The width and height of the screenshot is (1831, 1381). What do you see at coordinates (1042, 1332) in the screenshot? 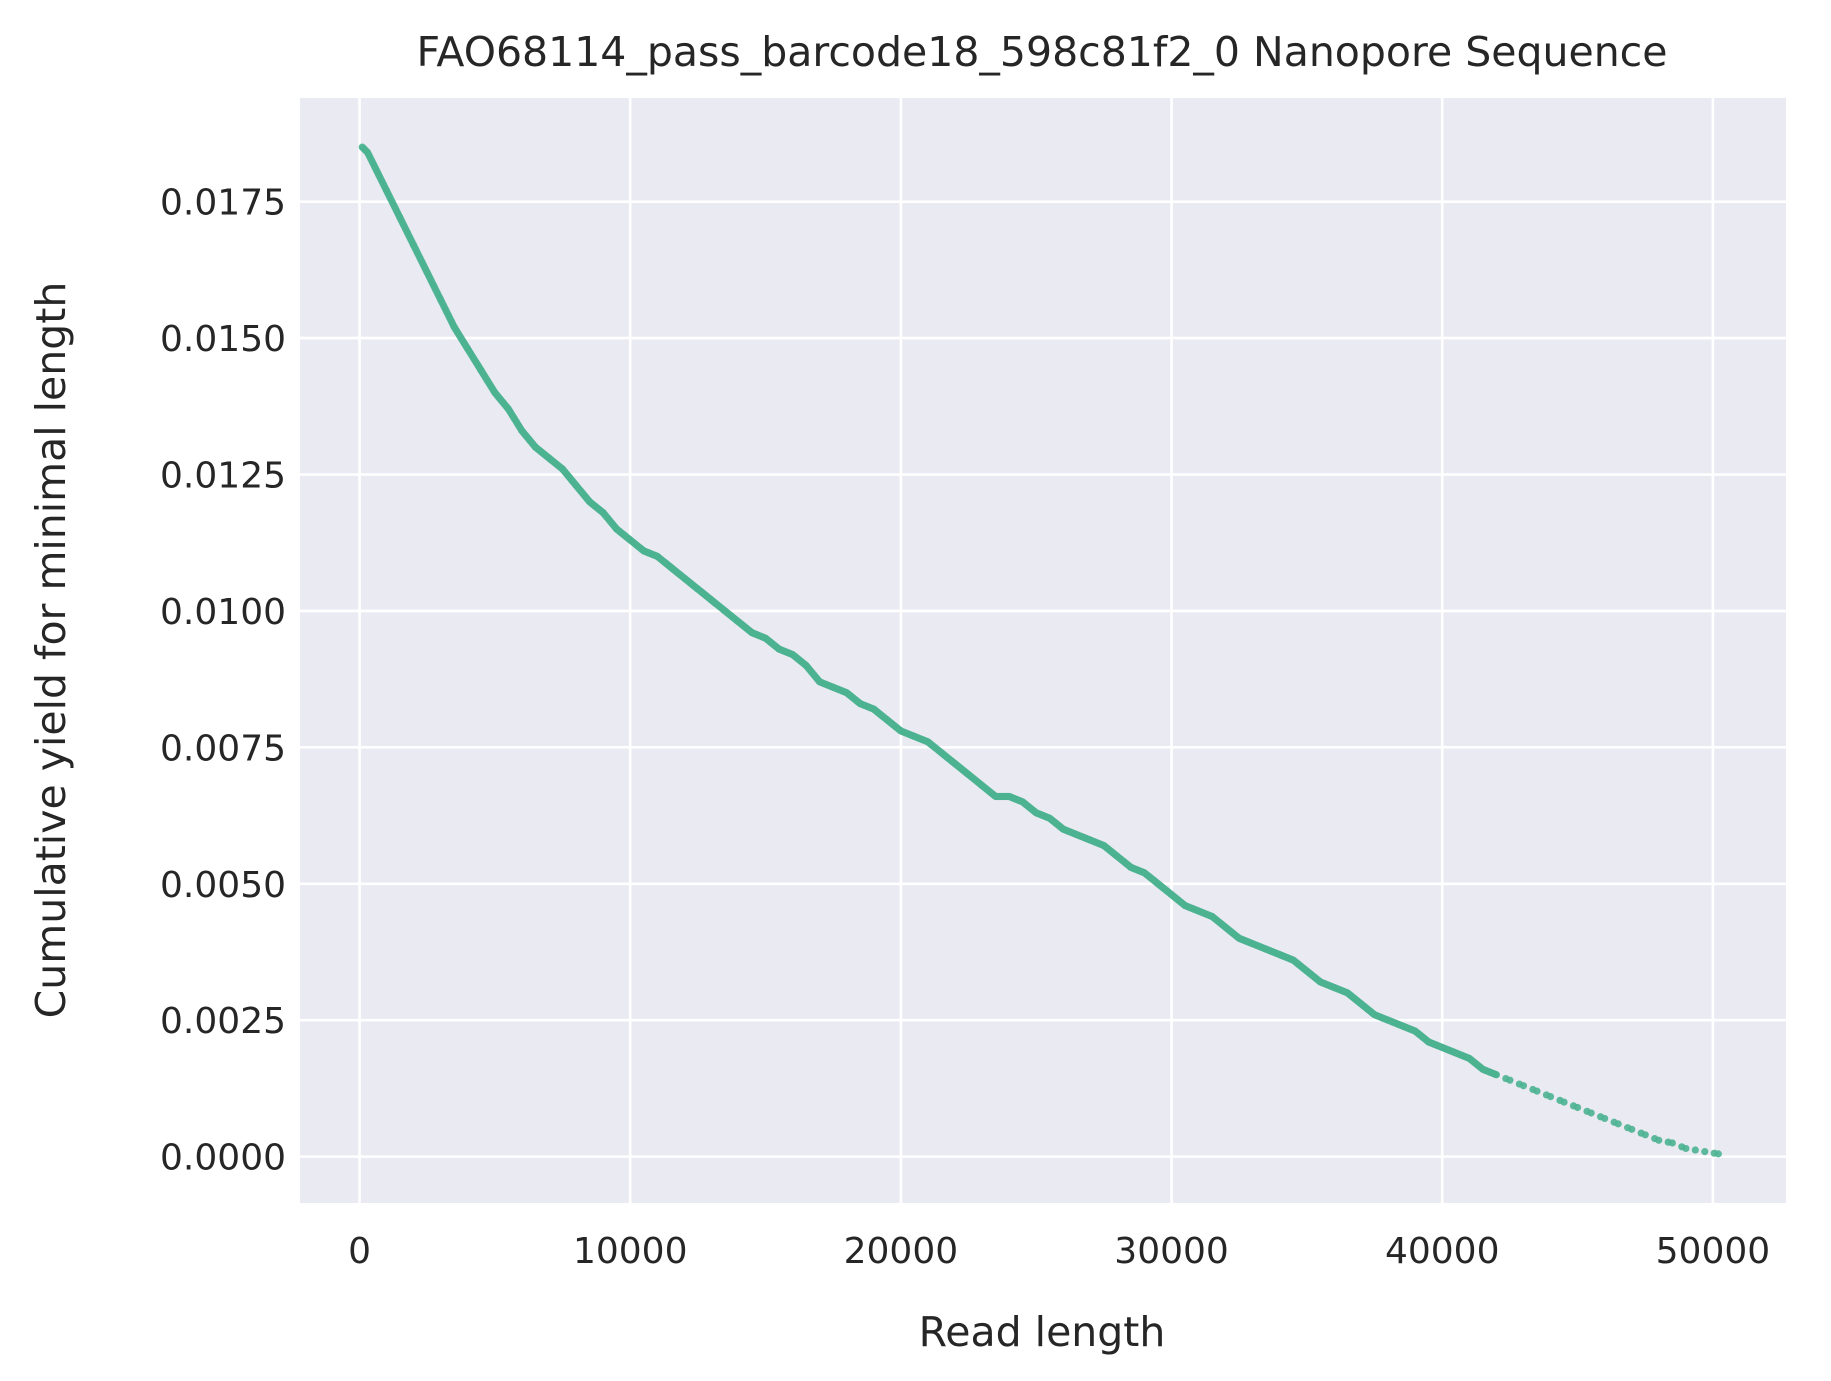
I see `x-axis-label: Read length` at bounding box center [1042, 1332].